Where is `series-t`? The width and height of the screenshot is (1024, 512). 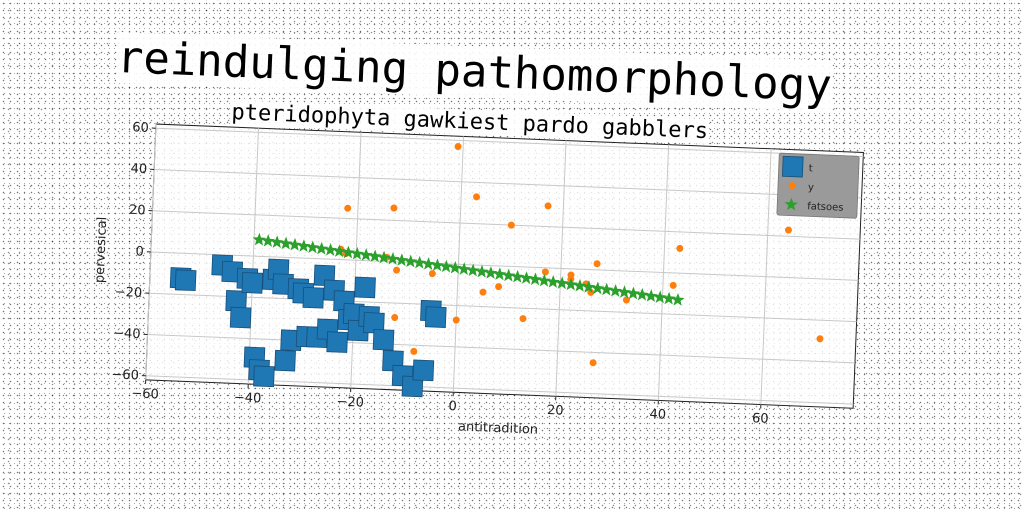 series-t is located at coordinates (308, 326).